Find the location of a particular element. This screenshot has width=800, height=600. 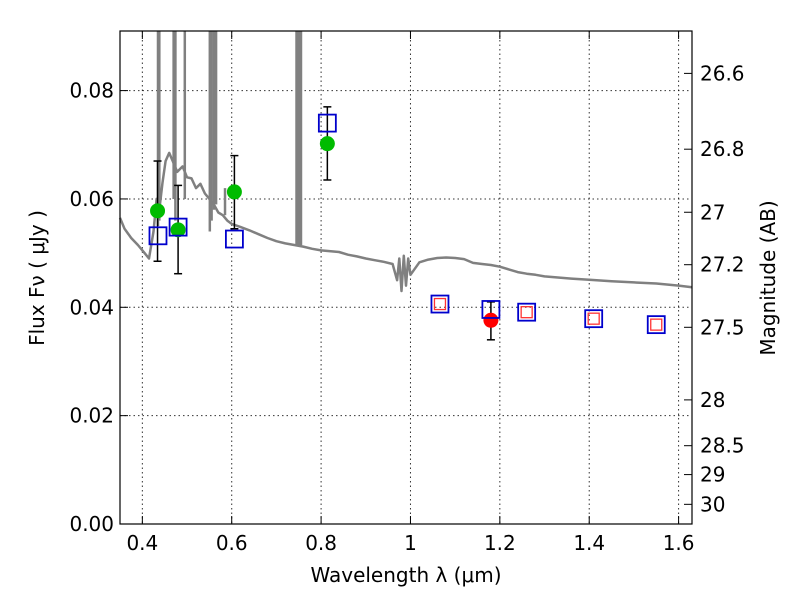

right-tick-label: 26.8 is located at coordinates (722, 149).